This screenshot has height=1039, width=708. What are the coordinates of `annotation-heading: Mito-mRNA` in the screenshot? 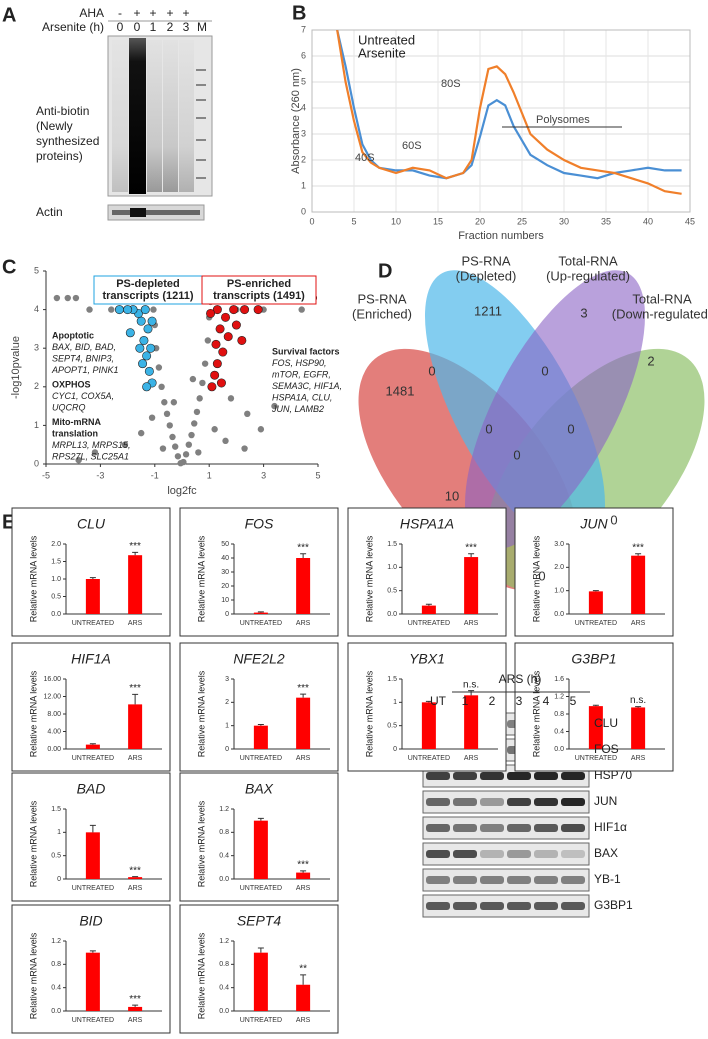 It's located at (76, 422).